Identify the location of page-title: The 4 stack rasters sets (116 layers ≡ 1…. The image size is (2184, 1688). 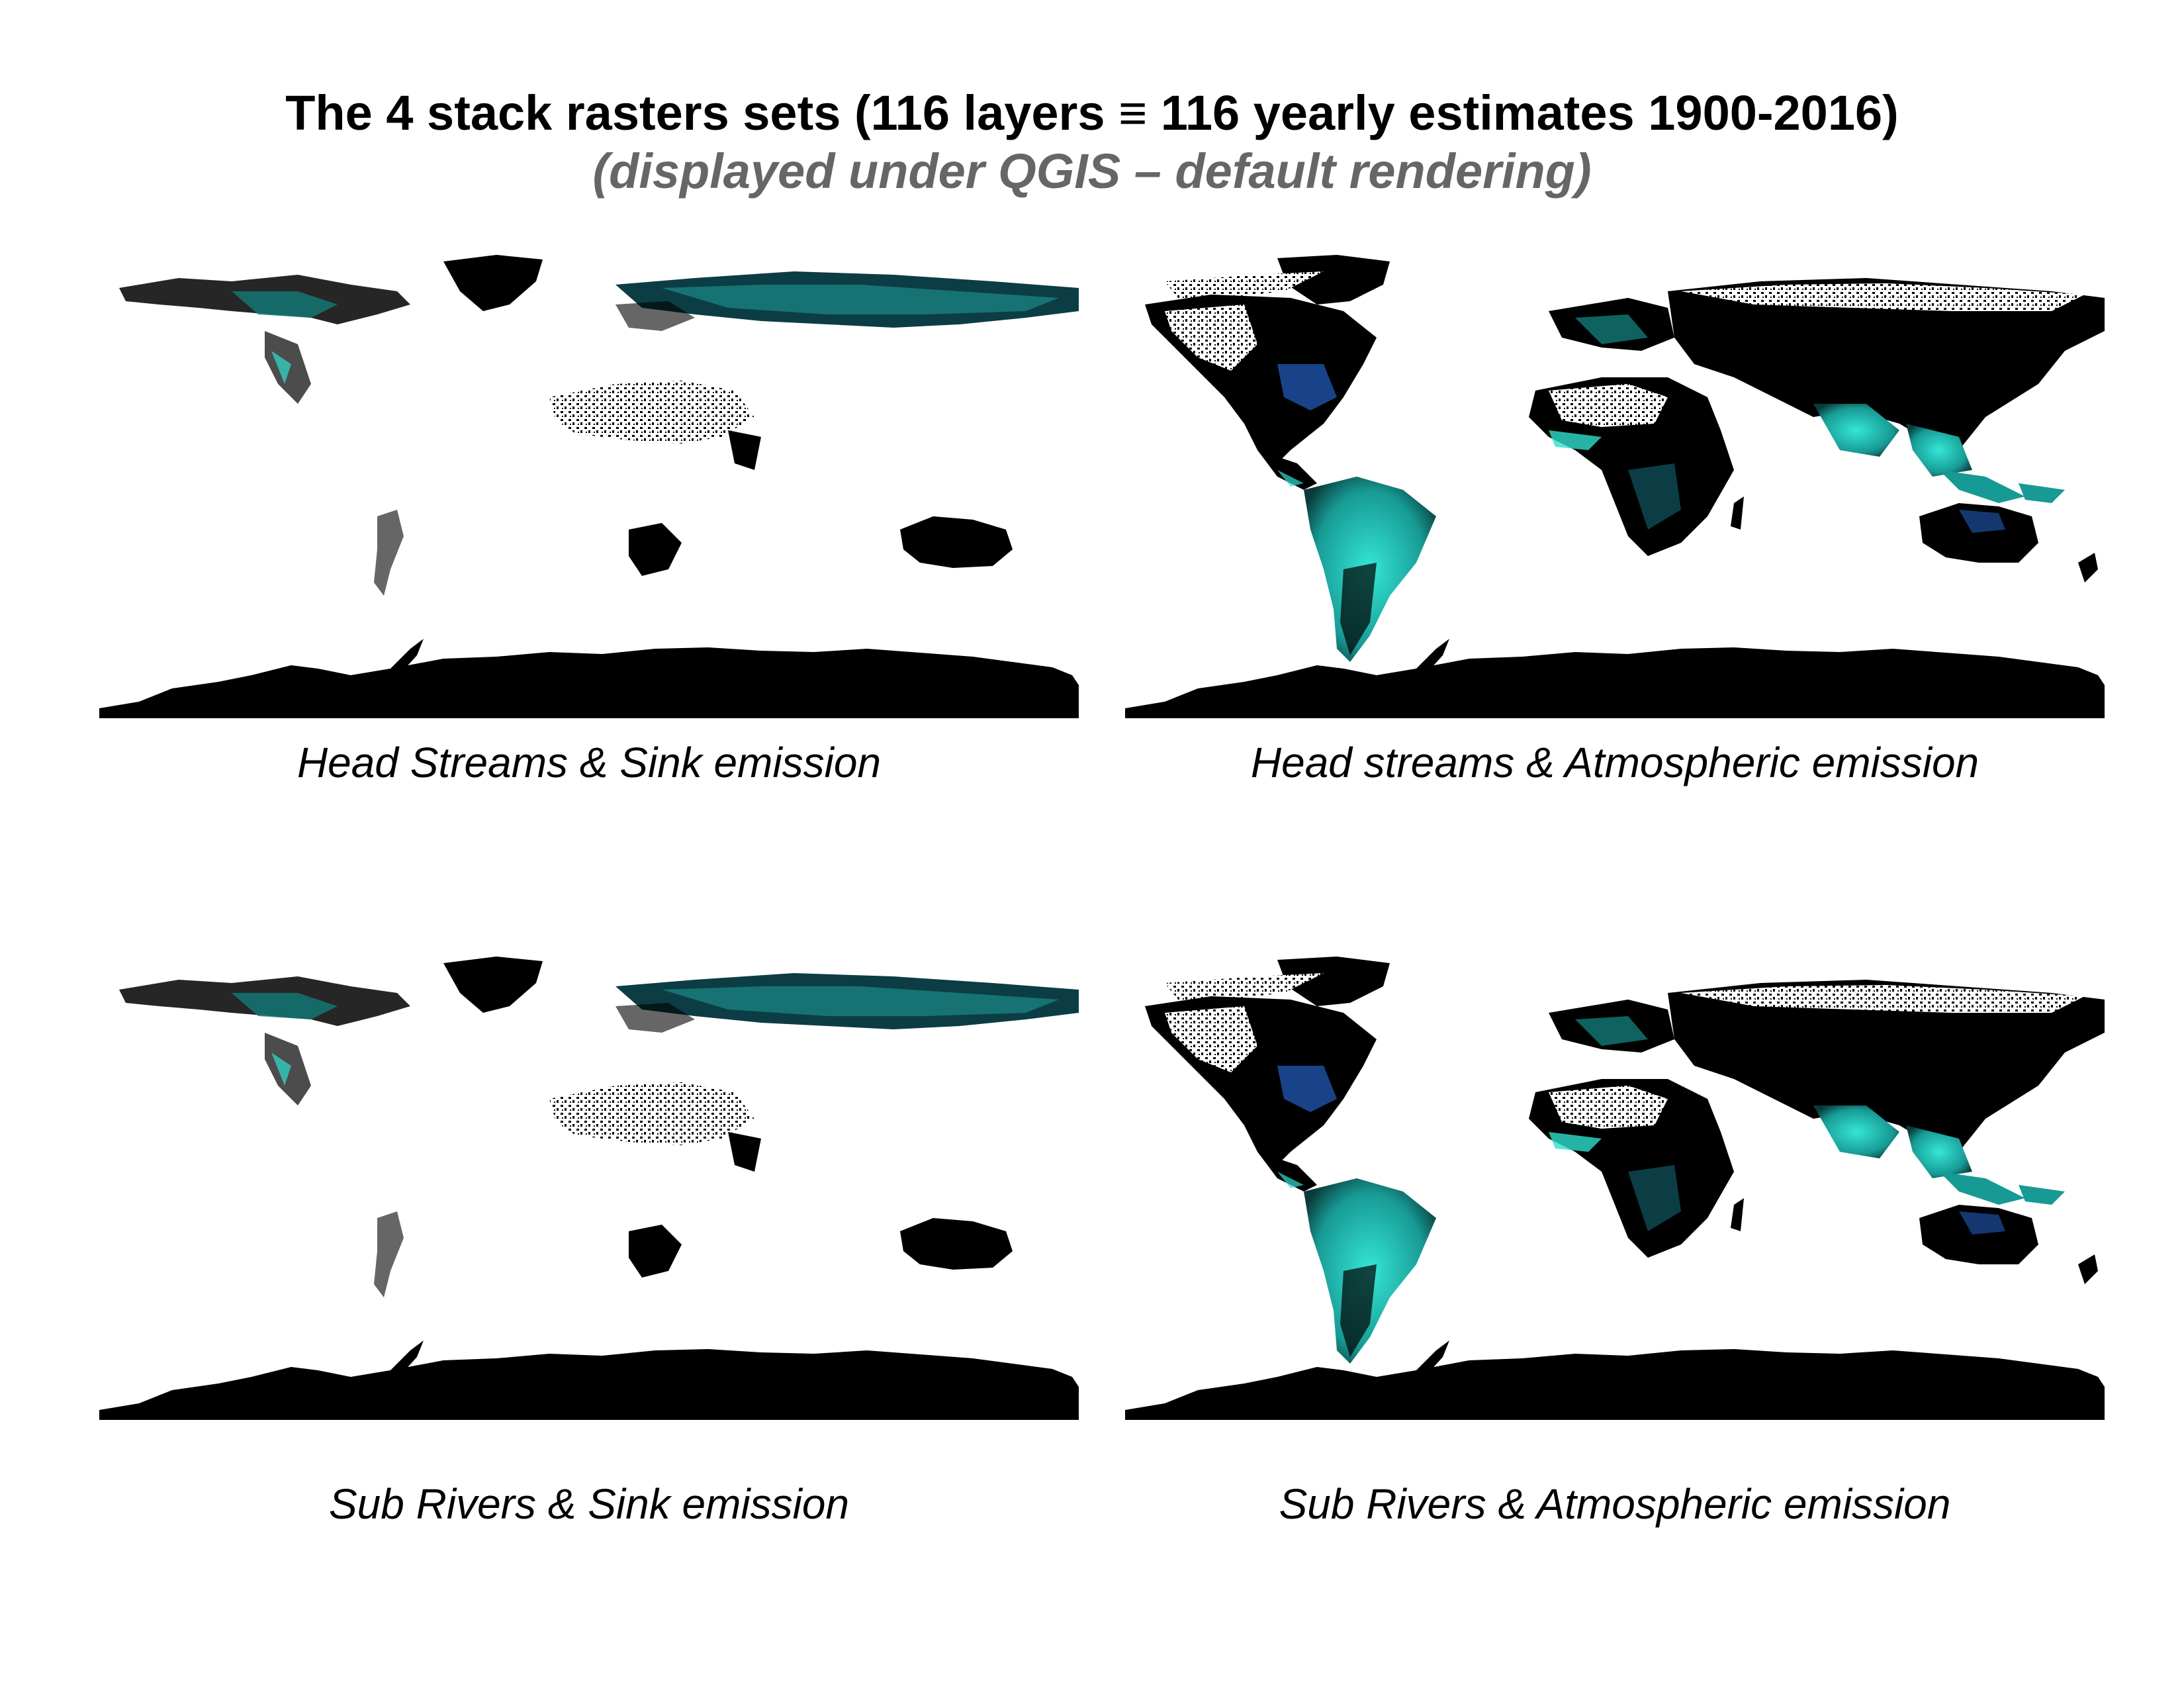
(1092, 112).